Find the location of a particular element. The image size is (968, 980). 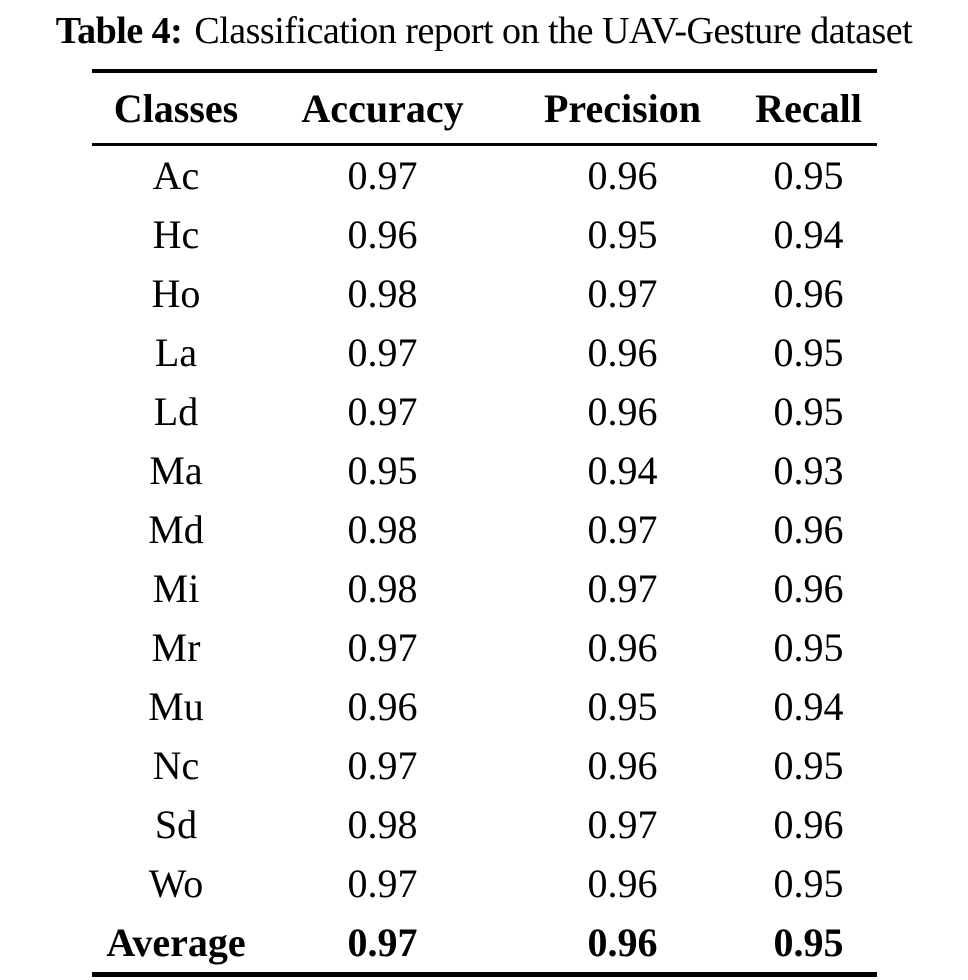

table-caption-label: Table 4: is located at coordinates (119, 31).